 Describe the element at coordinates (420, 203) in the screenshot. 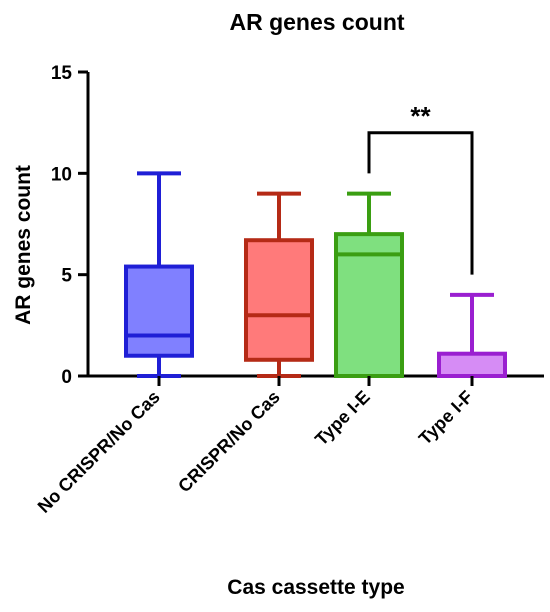

I see `significance-bracket` at that location.